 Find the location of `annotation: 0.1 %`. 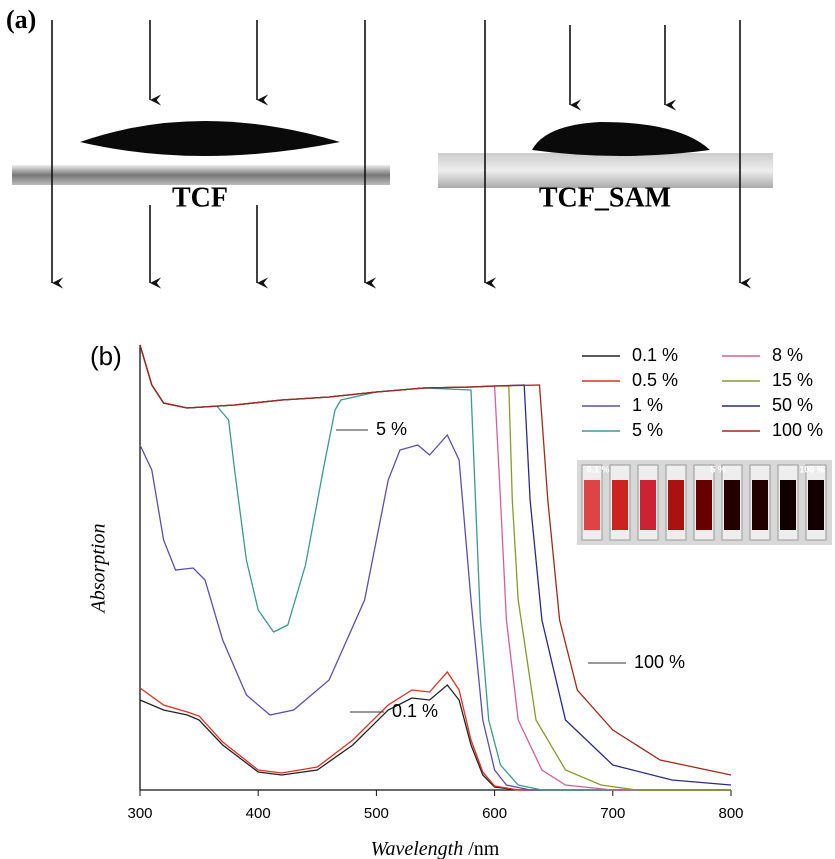

annotation: 0.1 % is located at coordinates (415, 711).